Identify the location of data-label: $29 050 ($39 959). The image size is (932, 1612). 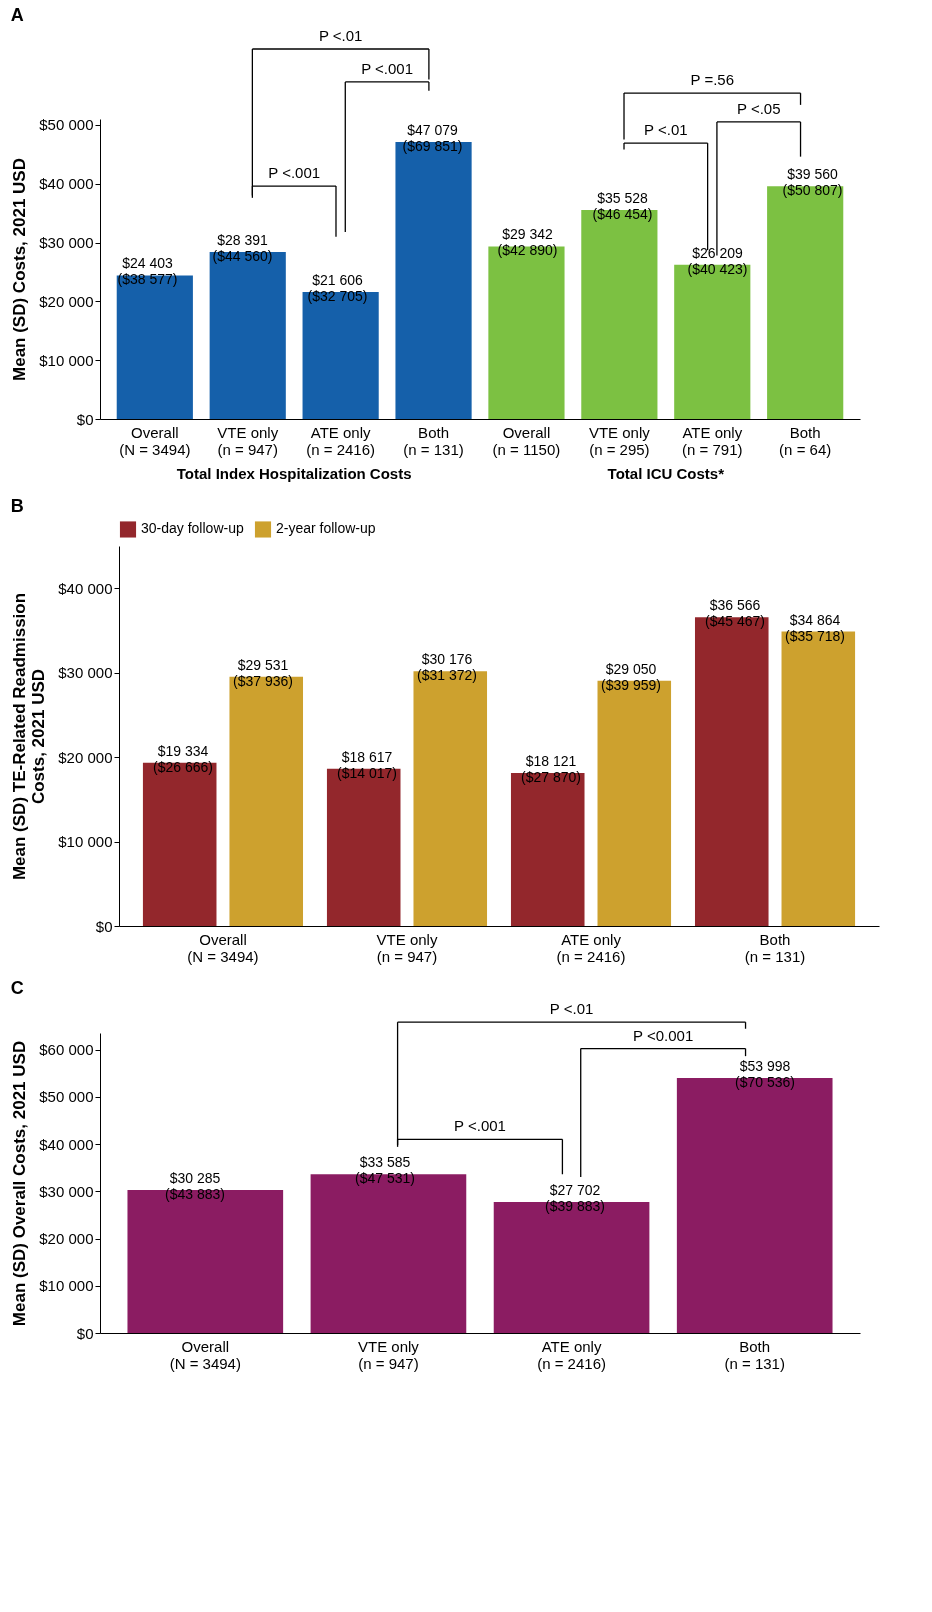
(631, 676).